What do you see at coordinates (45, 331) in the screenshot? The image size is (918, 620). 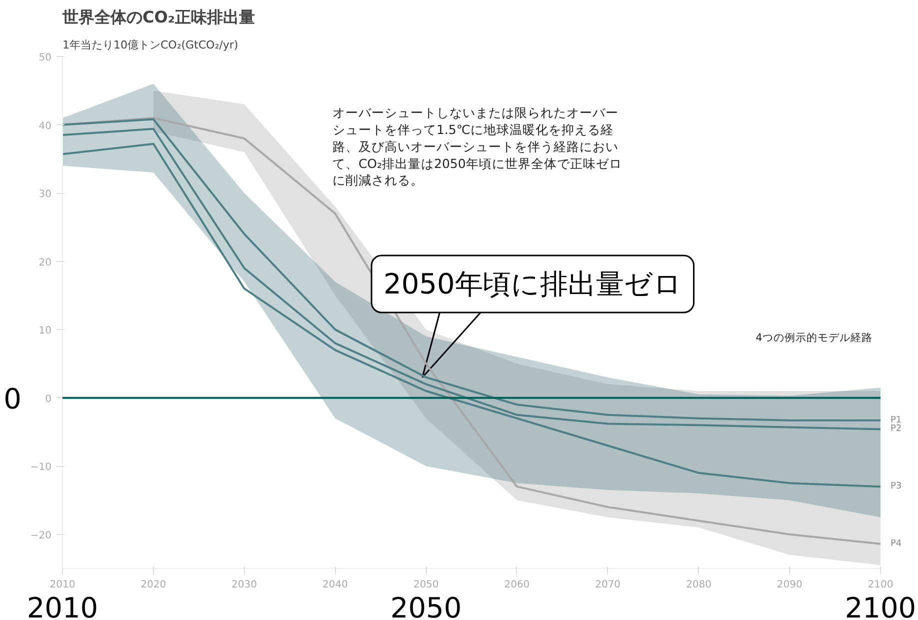 I see `y-tick-label: 10` at bounding box center [45, 331].